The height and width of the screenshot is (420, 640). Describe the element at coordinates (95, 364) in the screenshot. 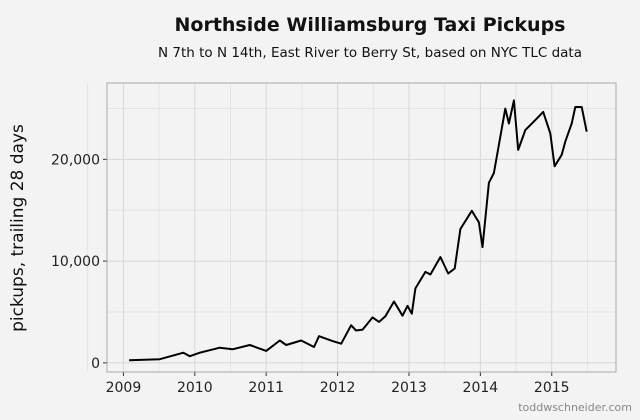

I see `y-tick-label: 0` at that location.